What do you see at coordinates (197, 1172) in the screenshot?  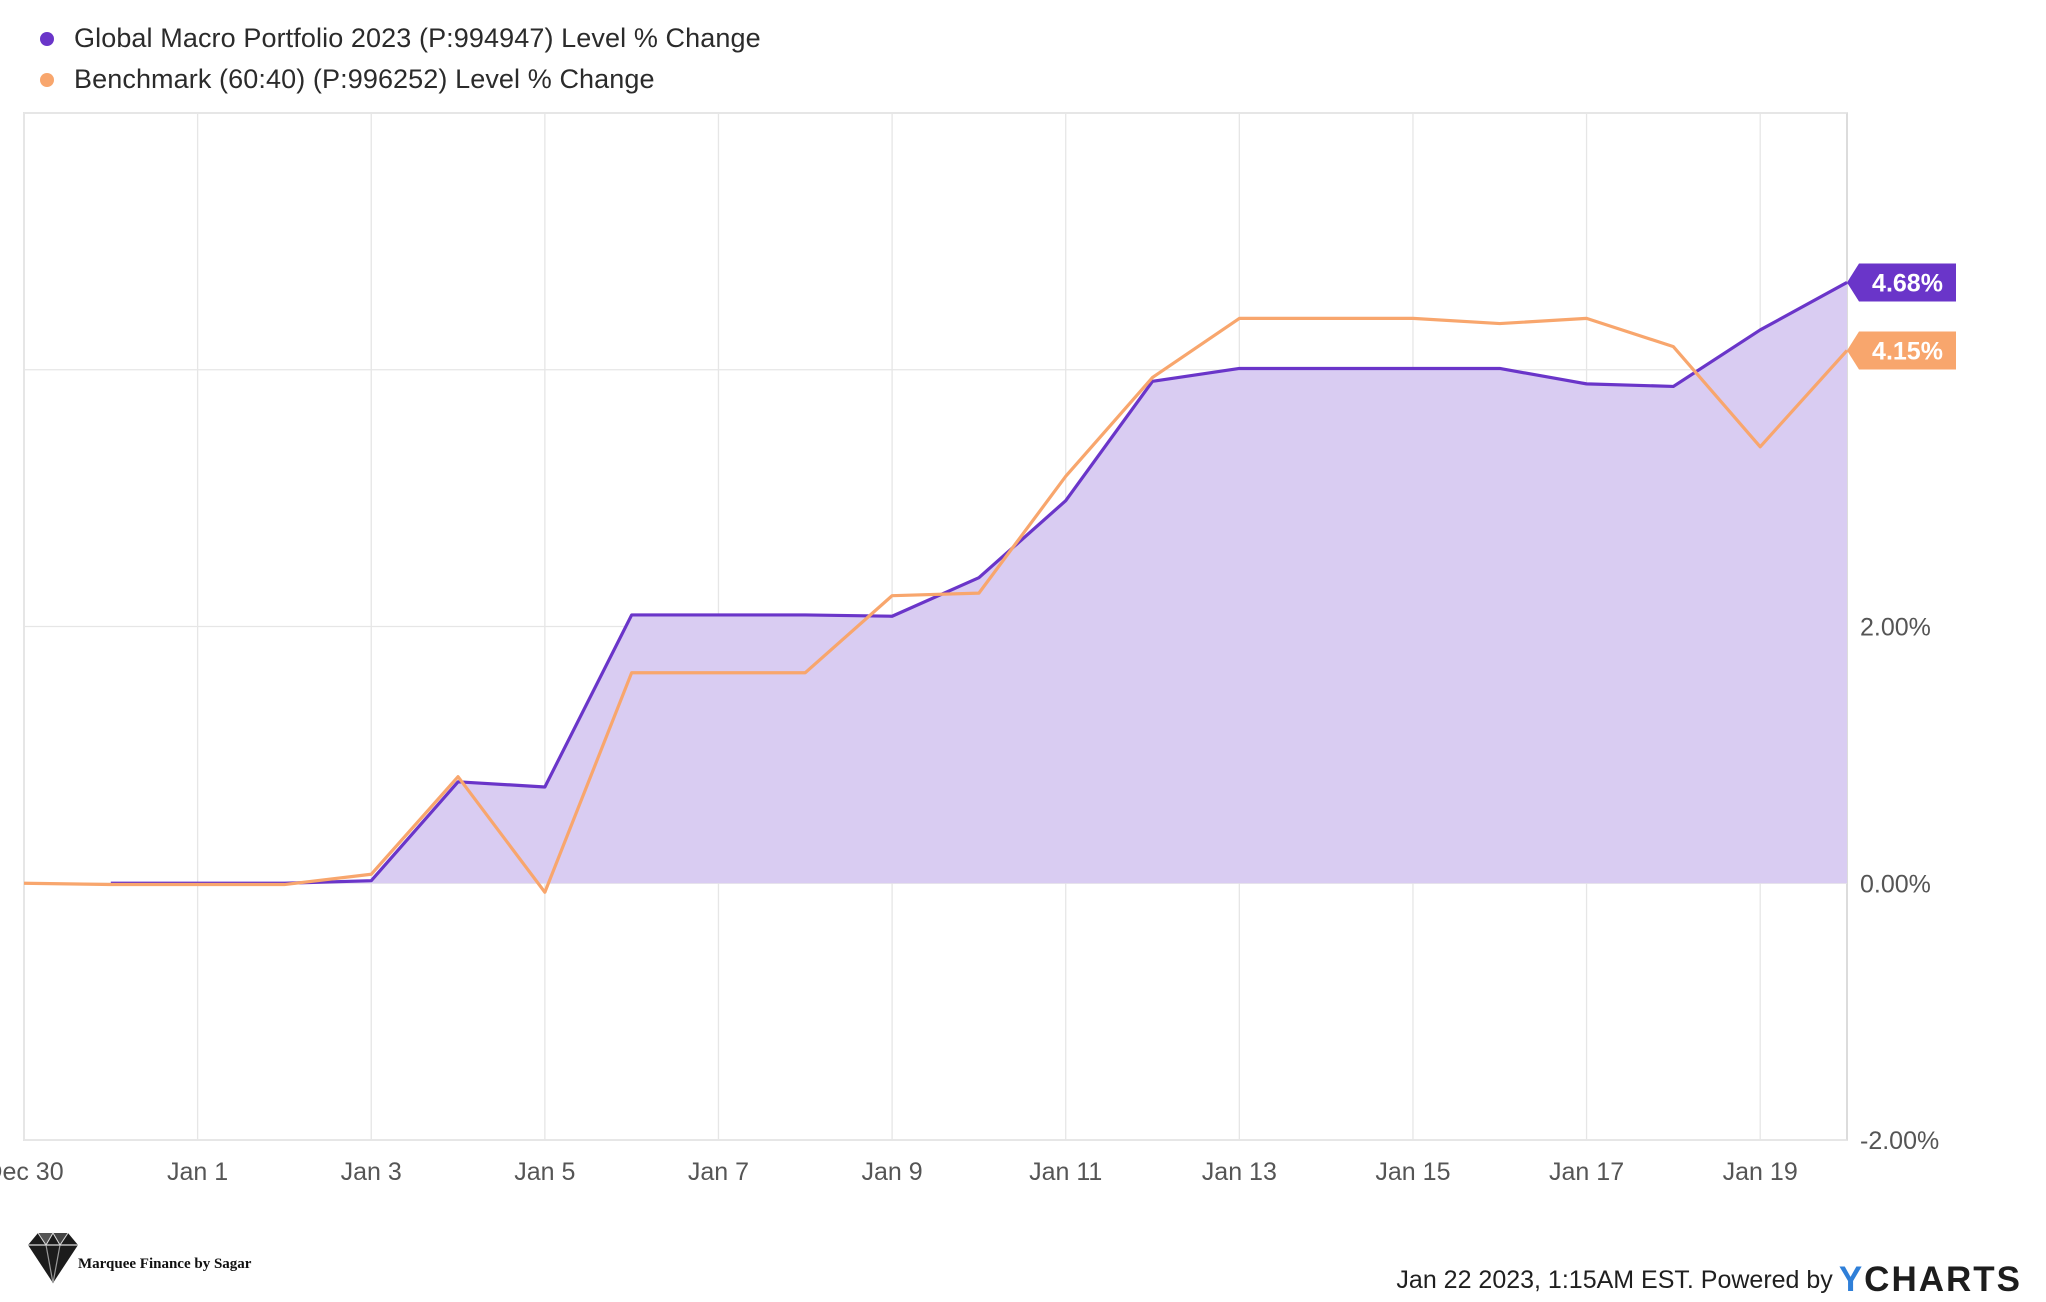 I see `x-tick-label: Jan 1` at bounding box center [197, 1172].